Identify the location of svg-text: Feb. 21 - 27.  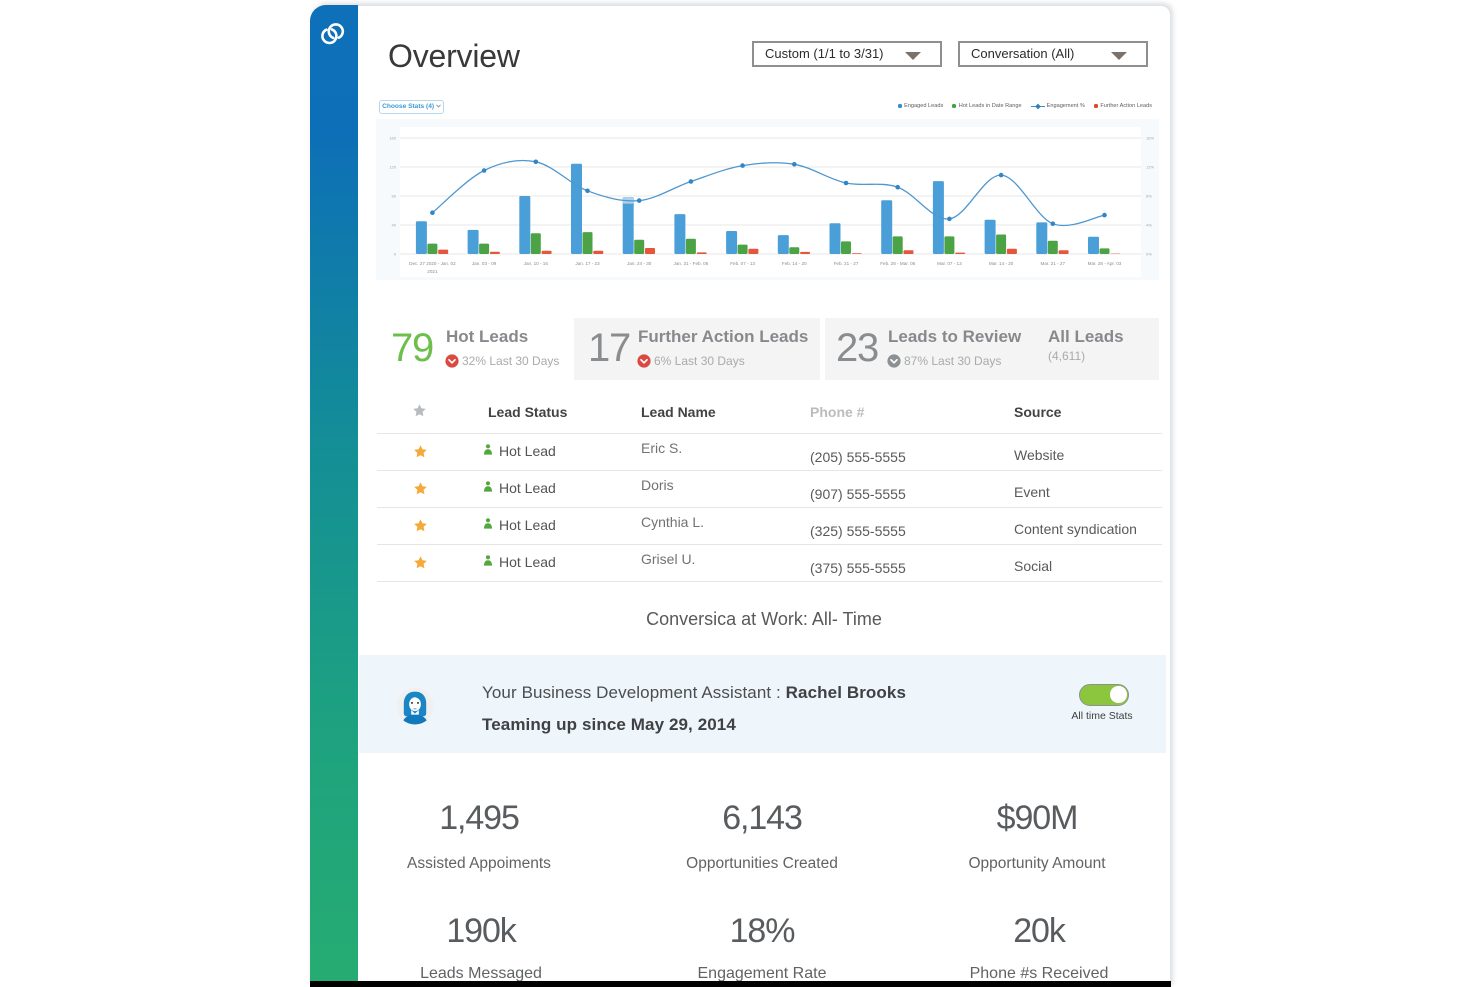
(846, 263).